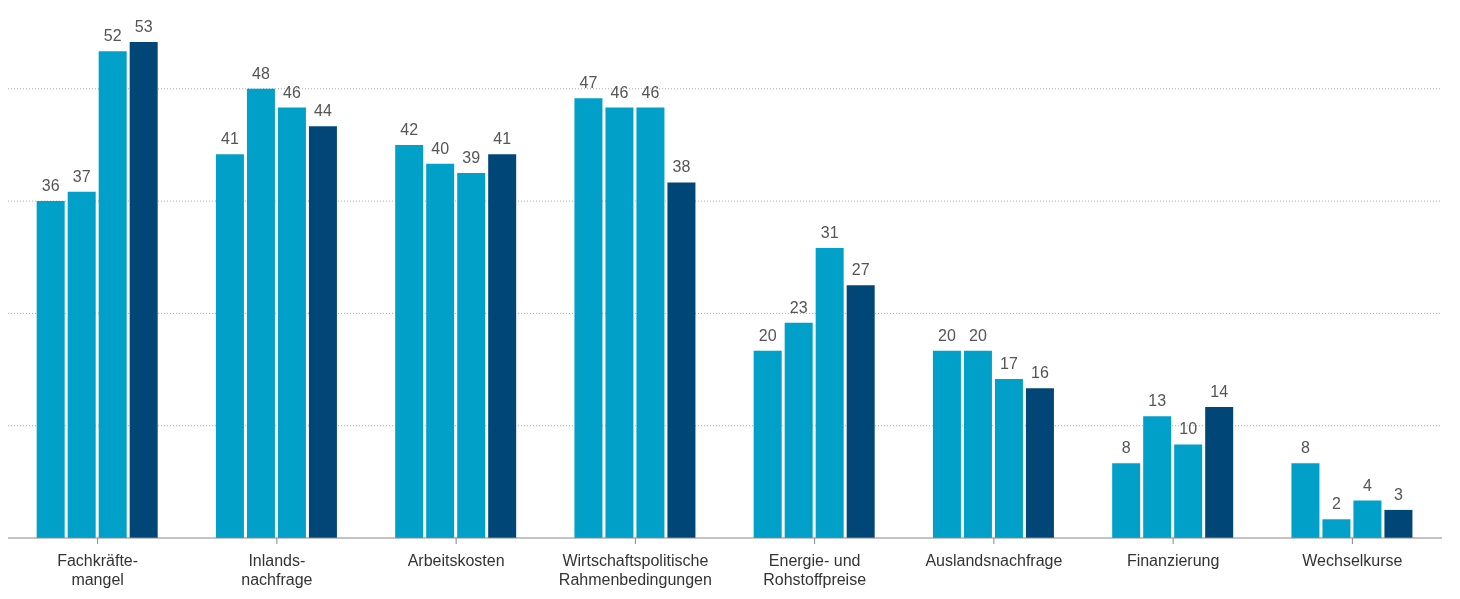 The image size is (1460, 599). I want to click on data-label: 16, so click(1040, 373).